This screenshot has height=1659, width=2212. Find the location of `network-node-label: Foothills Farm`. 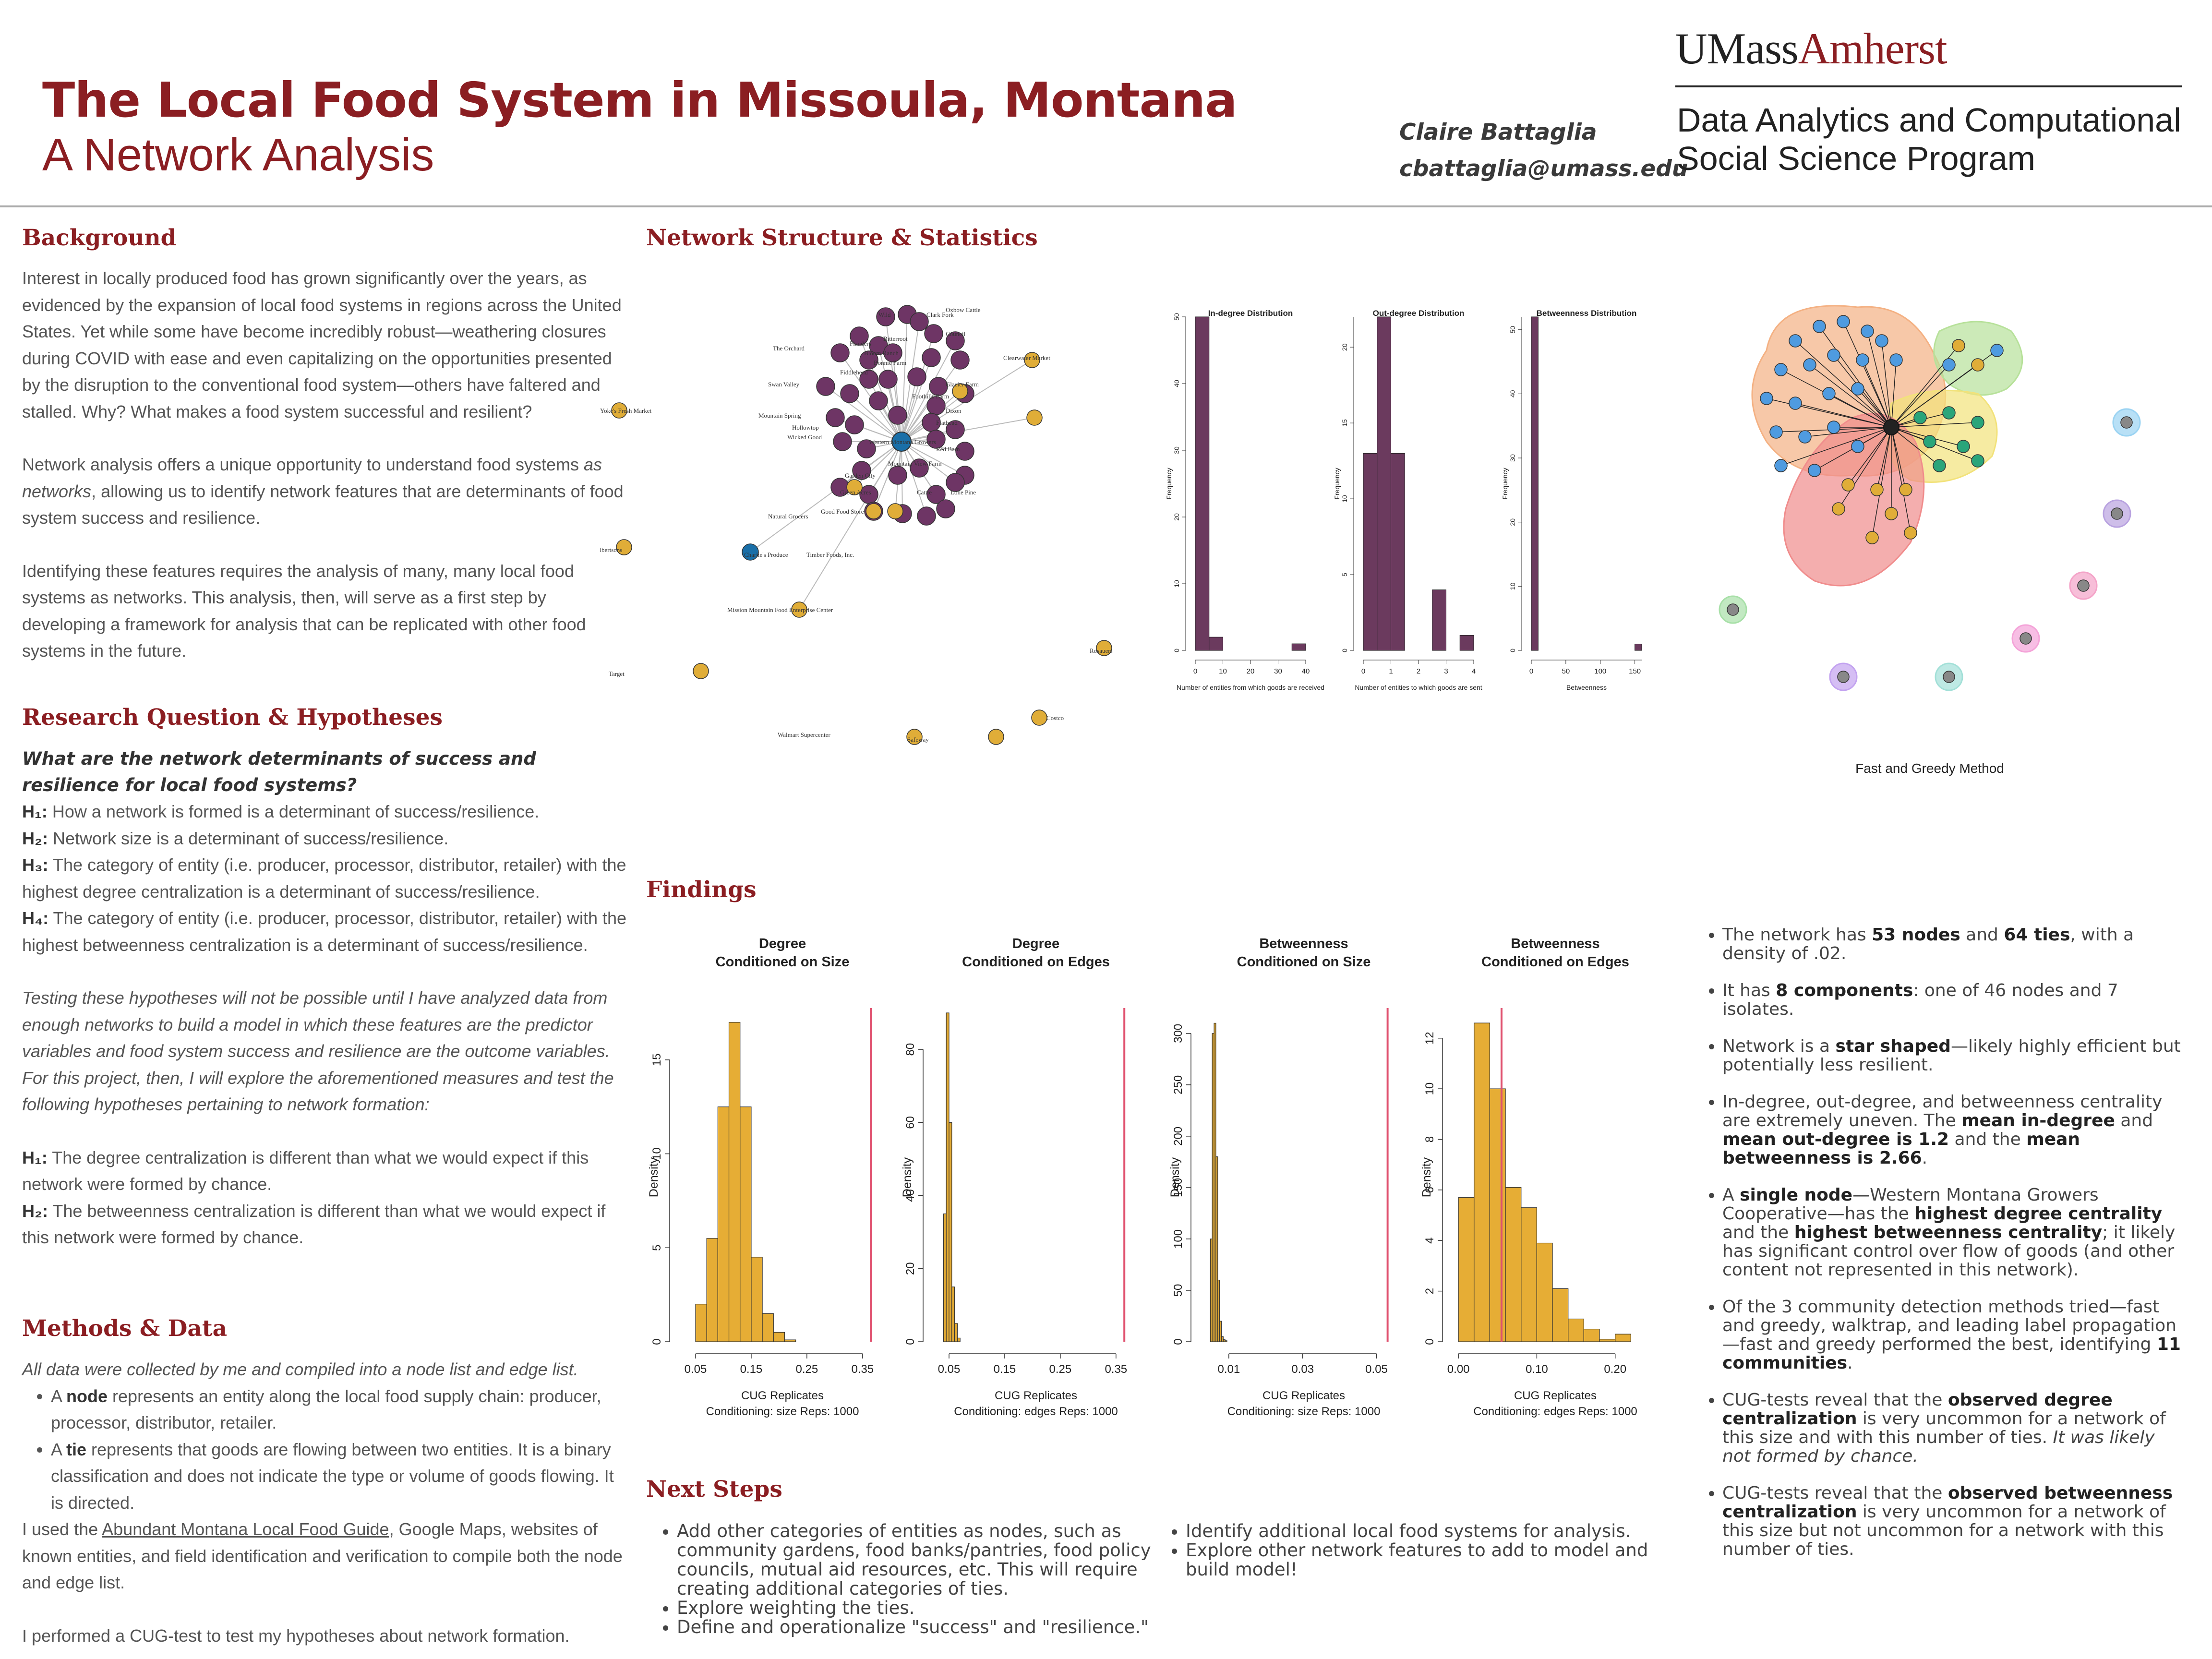

network-node-label: Foothills Farm is located at coordinates (931, 396).